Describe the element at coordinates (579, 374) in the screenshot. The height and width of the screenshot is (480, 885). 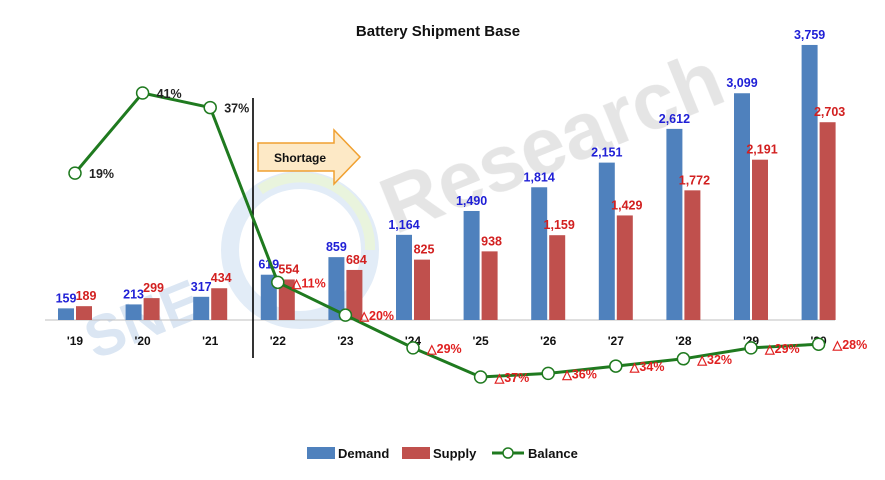
I see `balance-value-label: △36%` at that location.